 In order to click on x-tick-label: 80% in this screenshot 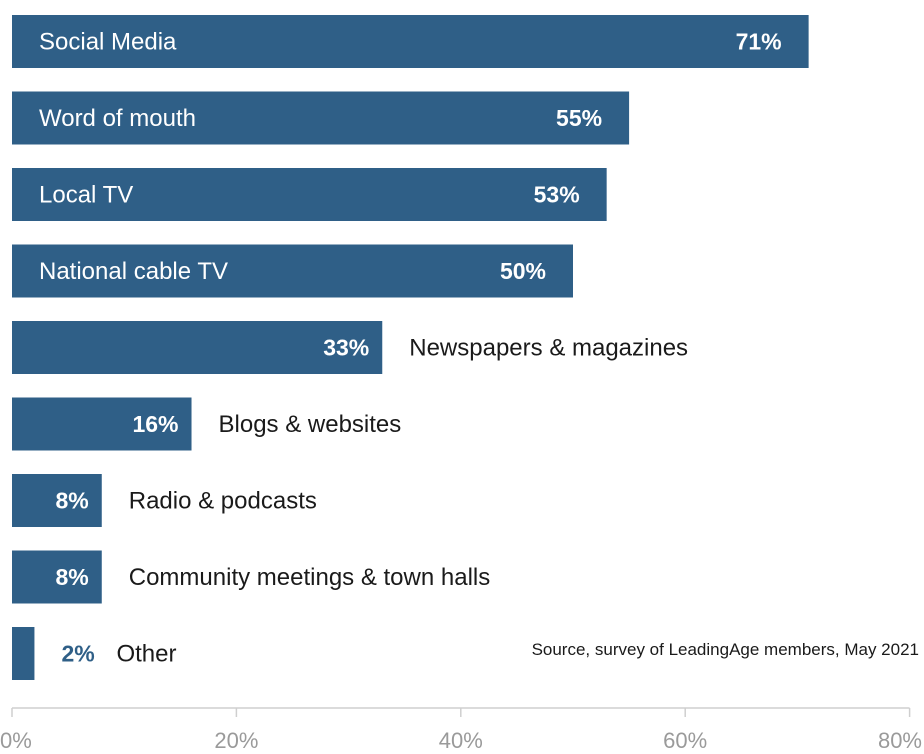, I will do `click(900, 740)`.